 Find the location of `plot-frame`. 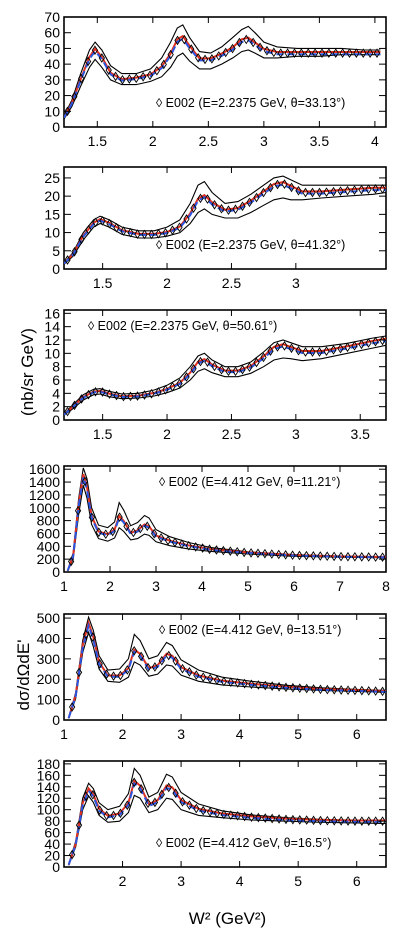

plot-frame is located at coordinates (225, 365).